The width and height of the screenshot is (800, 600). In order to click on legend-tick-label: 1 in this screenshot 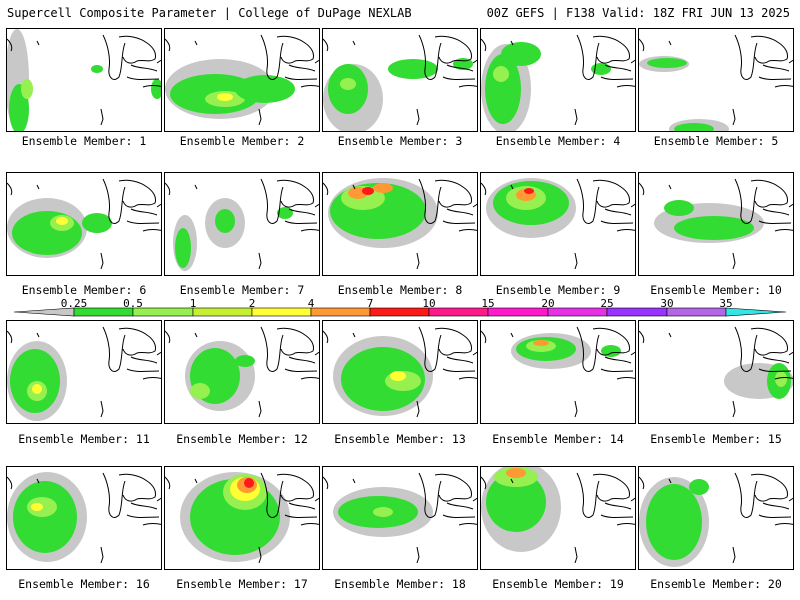, I will do `click(193, 303)`.